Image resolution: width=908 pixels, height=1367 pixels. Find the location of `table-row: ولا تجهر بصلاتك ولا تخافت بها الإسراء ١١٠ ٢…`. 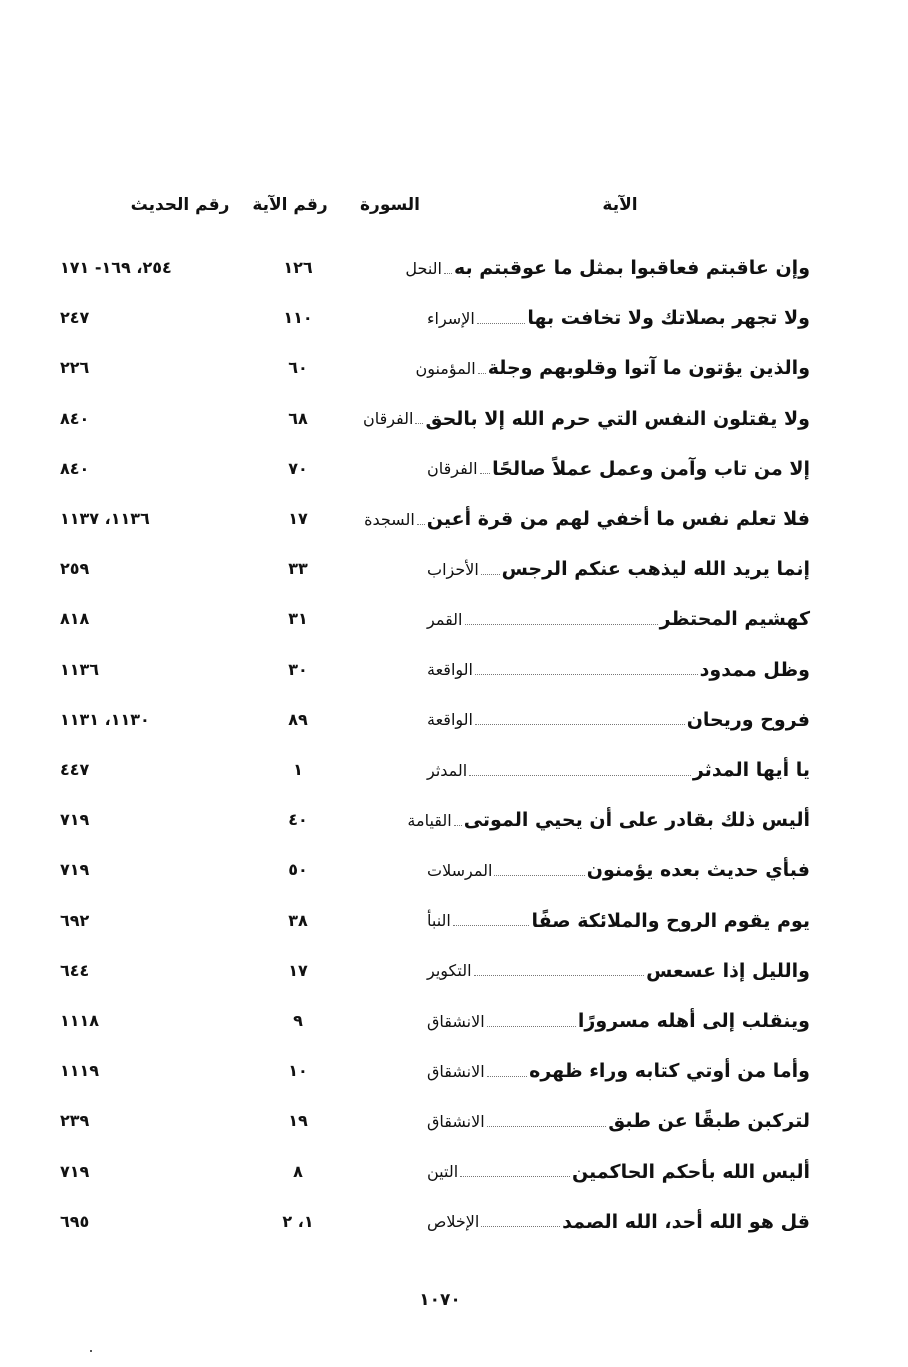

table-row: ولا تجهر بصلاتك ولا تخافت بها الإسراء ١١٠ ٢… is located at coordinates (454, 318).